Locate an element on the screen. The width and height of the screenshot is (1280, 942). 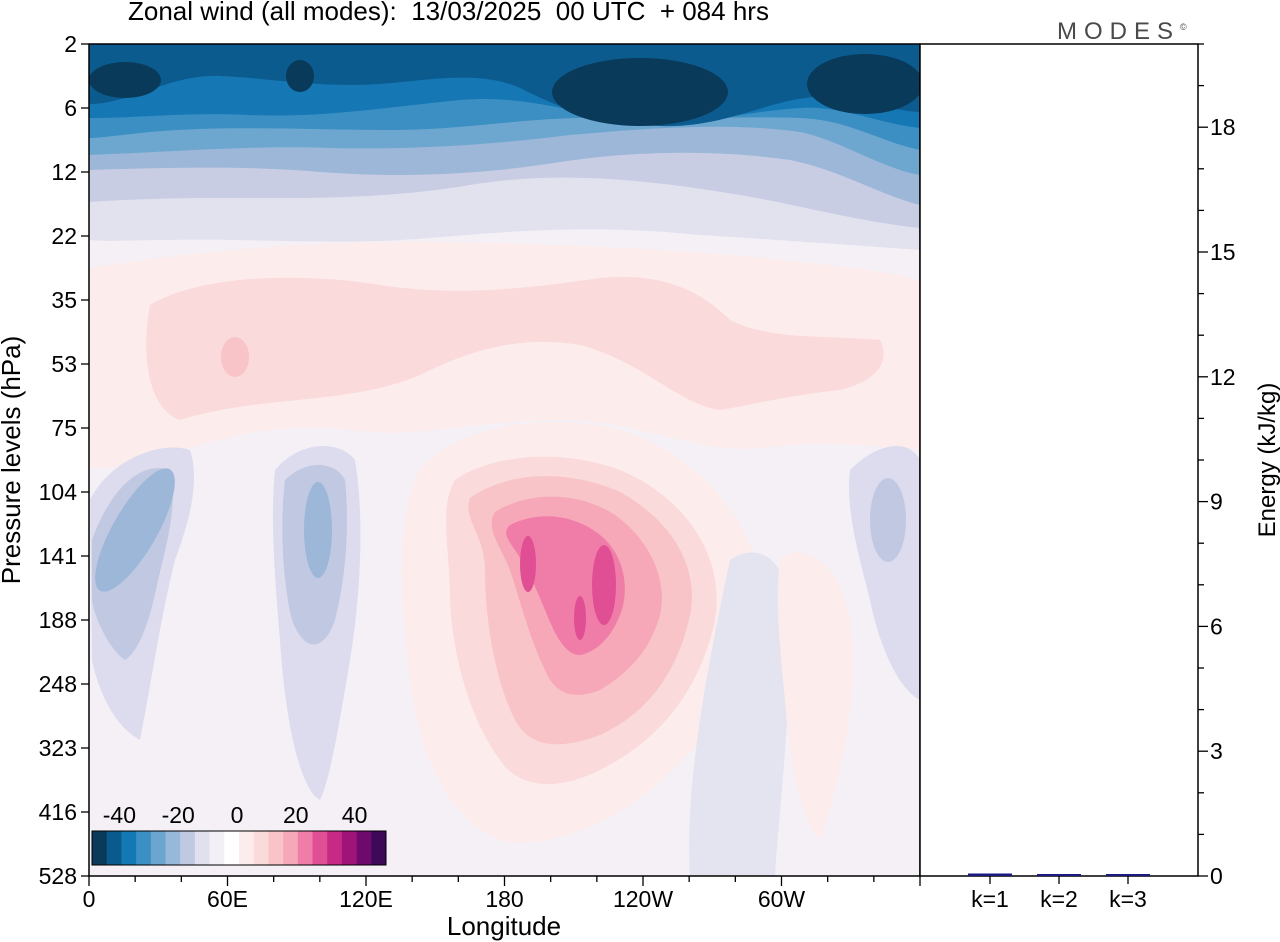
energy-tick-label: 15 is located at coordinates (1223, 252).